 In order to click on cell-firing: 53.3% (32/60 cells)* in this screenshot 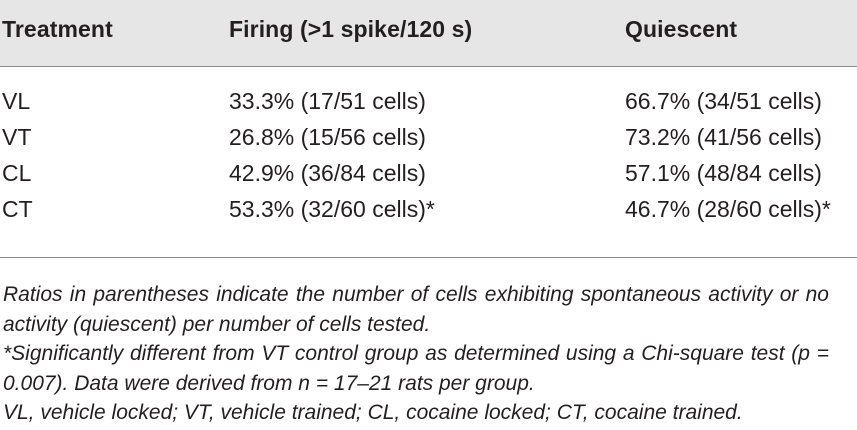, I will do `click(332, 209)`.